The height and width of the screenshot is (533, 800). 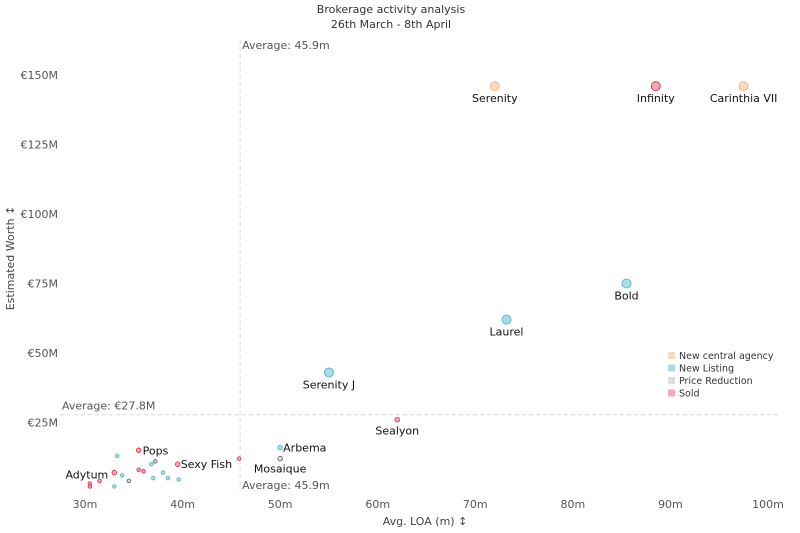 What do you see at coordinates (182, 504) in the screenshot?
I see `x-tick-label: 40m` at bounding box center [182, 504].